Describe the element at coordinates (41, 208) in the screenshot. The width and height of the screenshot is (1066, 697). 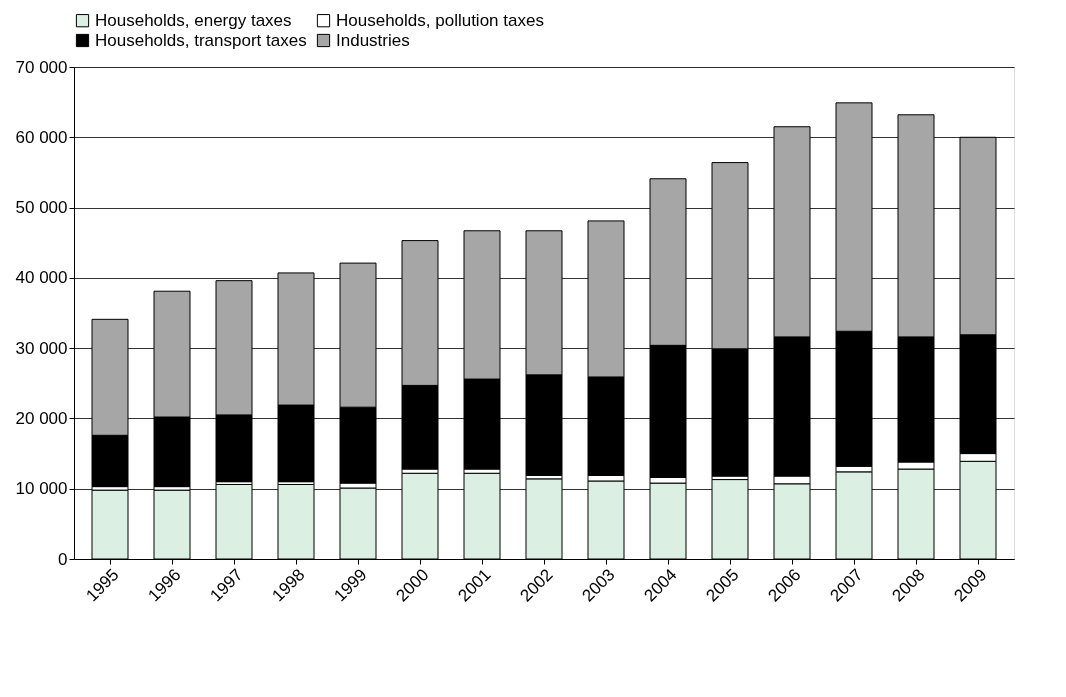
I see `y-tick-label: 50 000` at that location.